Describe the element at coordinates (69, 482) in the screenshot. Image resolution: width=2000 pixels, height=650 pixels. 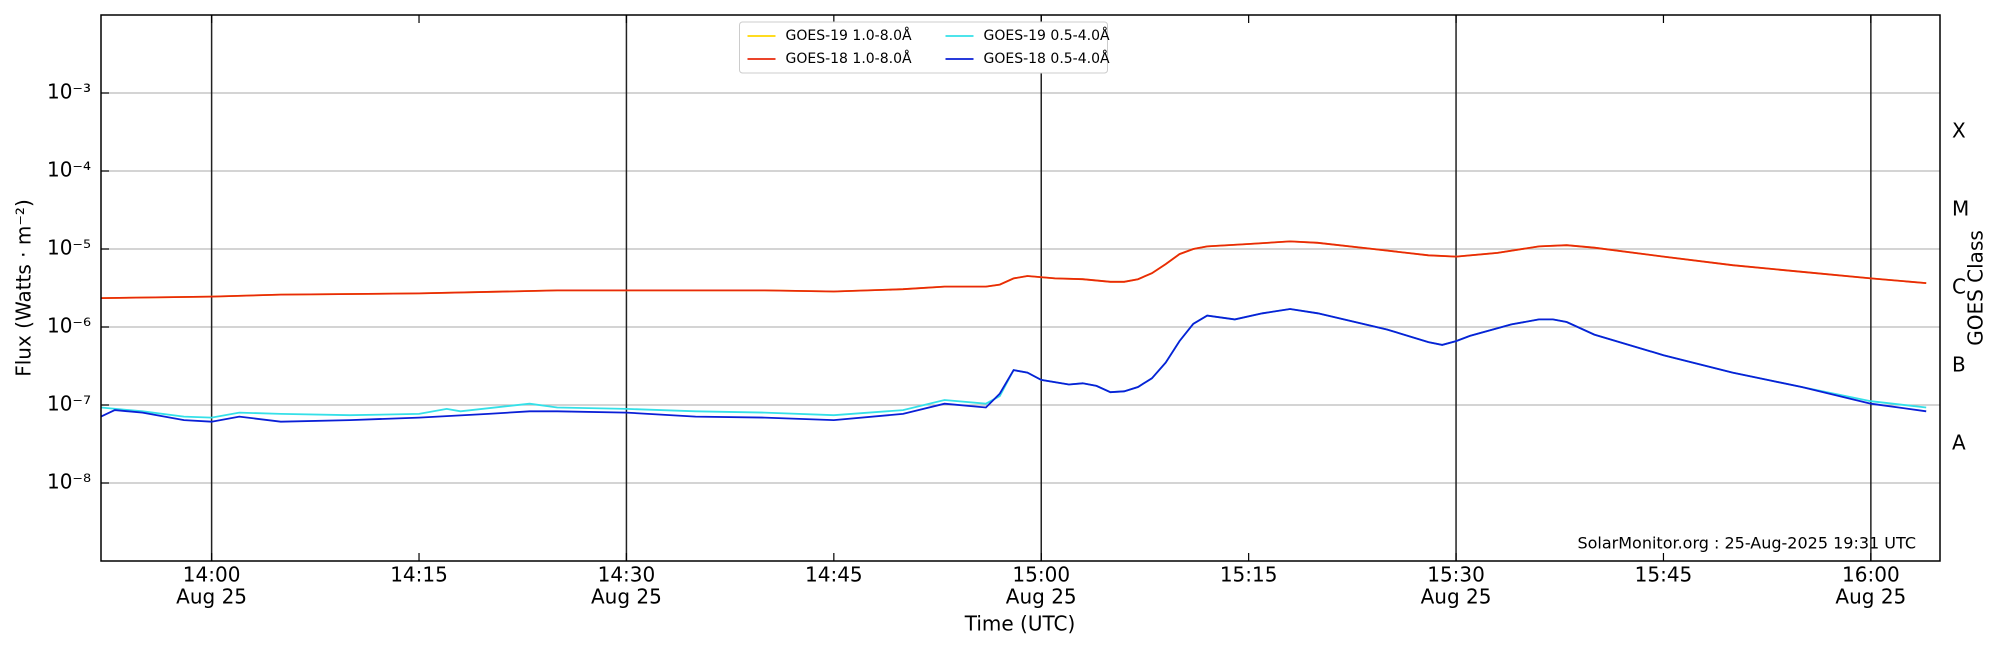
I see `y-tick-label: 10⁻⁸` at that location.